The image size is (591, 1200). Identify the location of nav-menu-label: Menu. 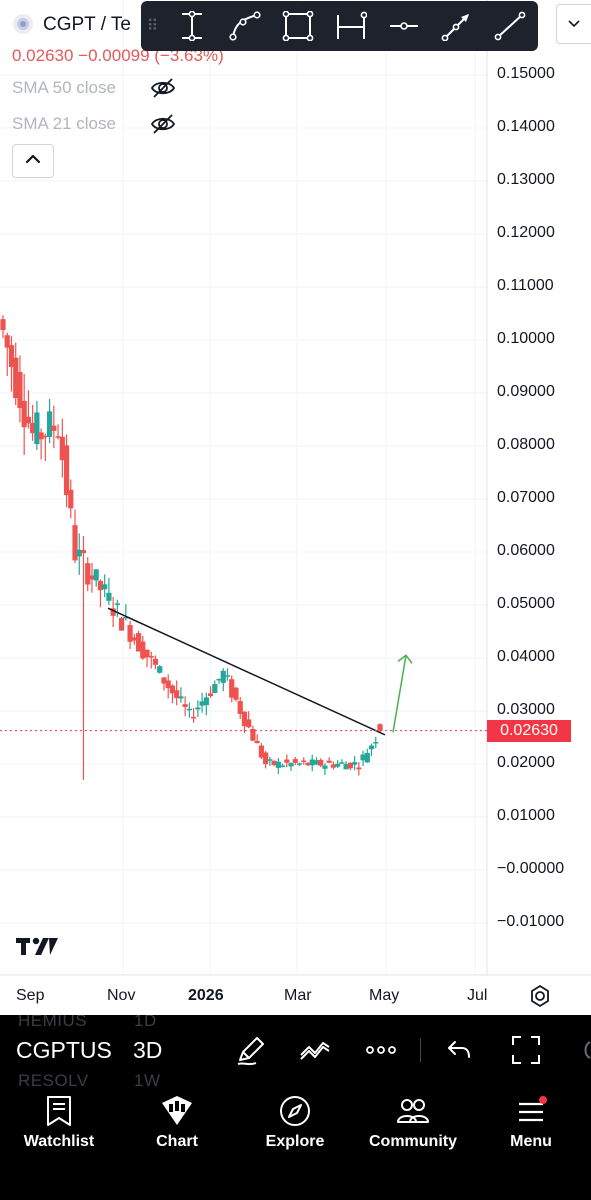
(531, 1141).